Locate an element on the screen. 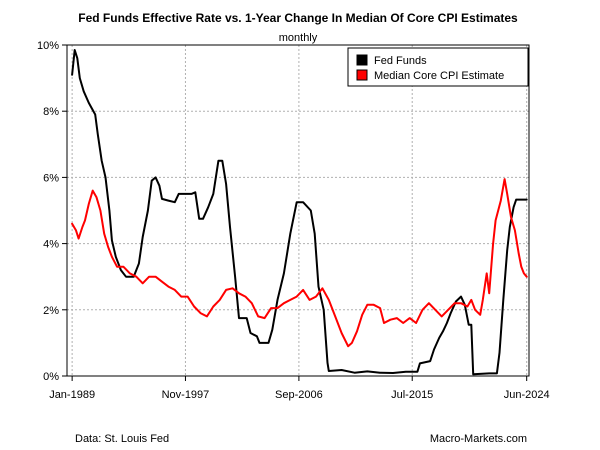 This screenshot has height=450, width=600. y-tick-label: 2% is located at coordinates (51, 311).